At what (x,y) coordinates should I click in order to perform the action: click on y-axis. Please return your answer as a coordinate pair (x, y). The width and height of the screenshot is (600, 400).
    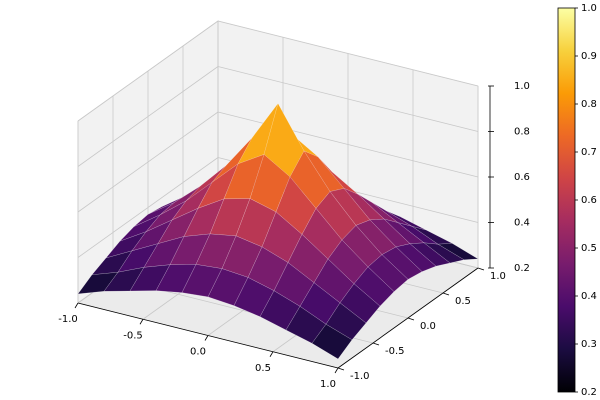
    Looking at the image, I should click on (408, 318).